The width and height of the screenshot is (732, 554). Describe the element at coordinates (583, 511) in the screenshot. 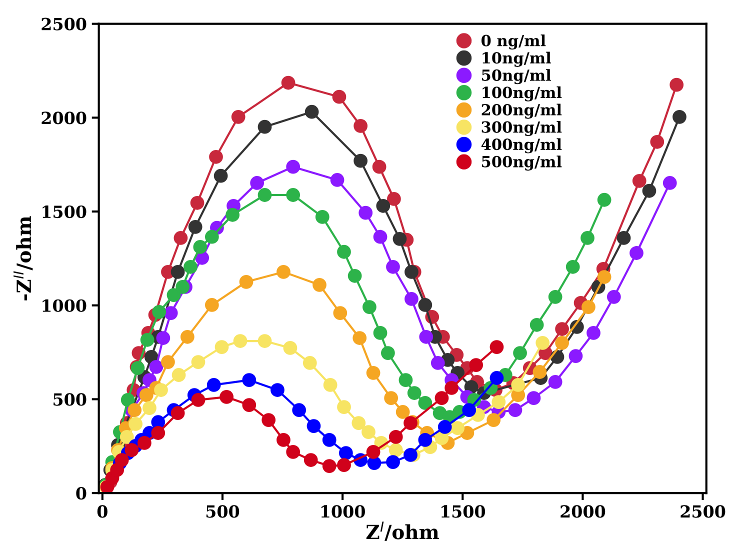

I see `x-tick-label: 2000` at that location.